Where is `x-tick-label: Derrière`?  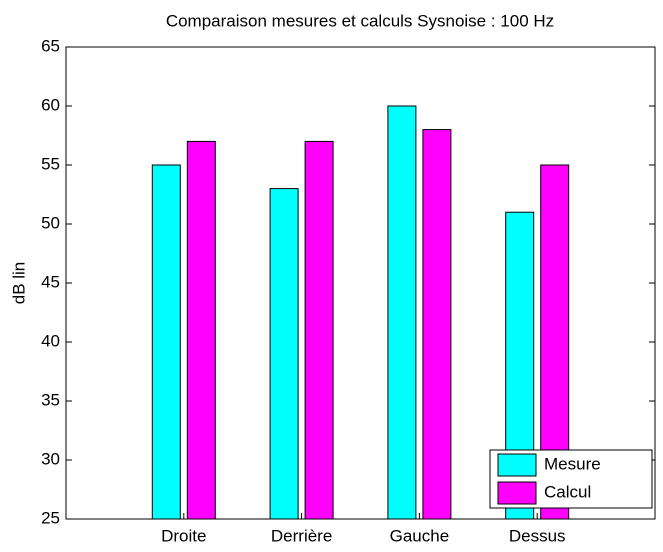
x-tick-label: Derrière is located at coordinates (301, 535).